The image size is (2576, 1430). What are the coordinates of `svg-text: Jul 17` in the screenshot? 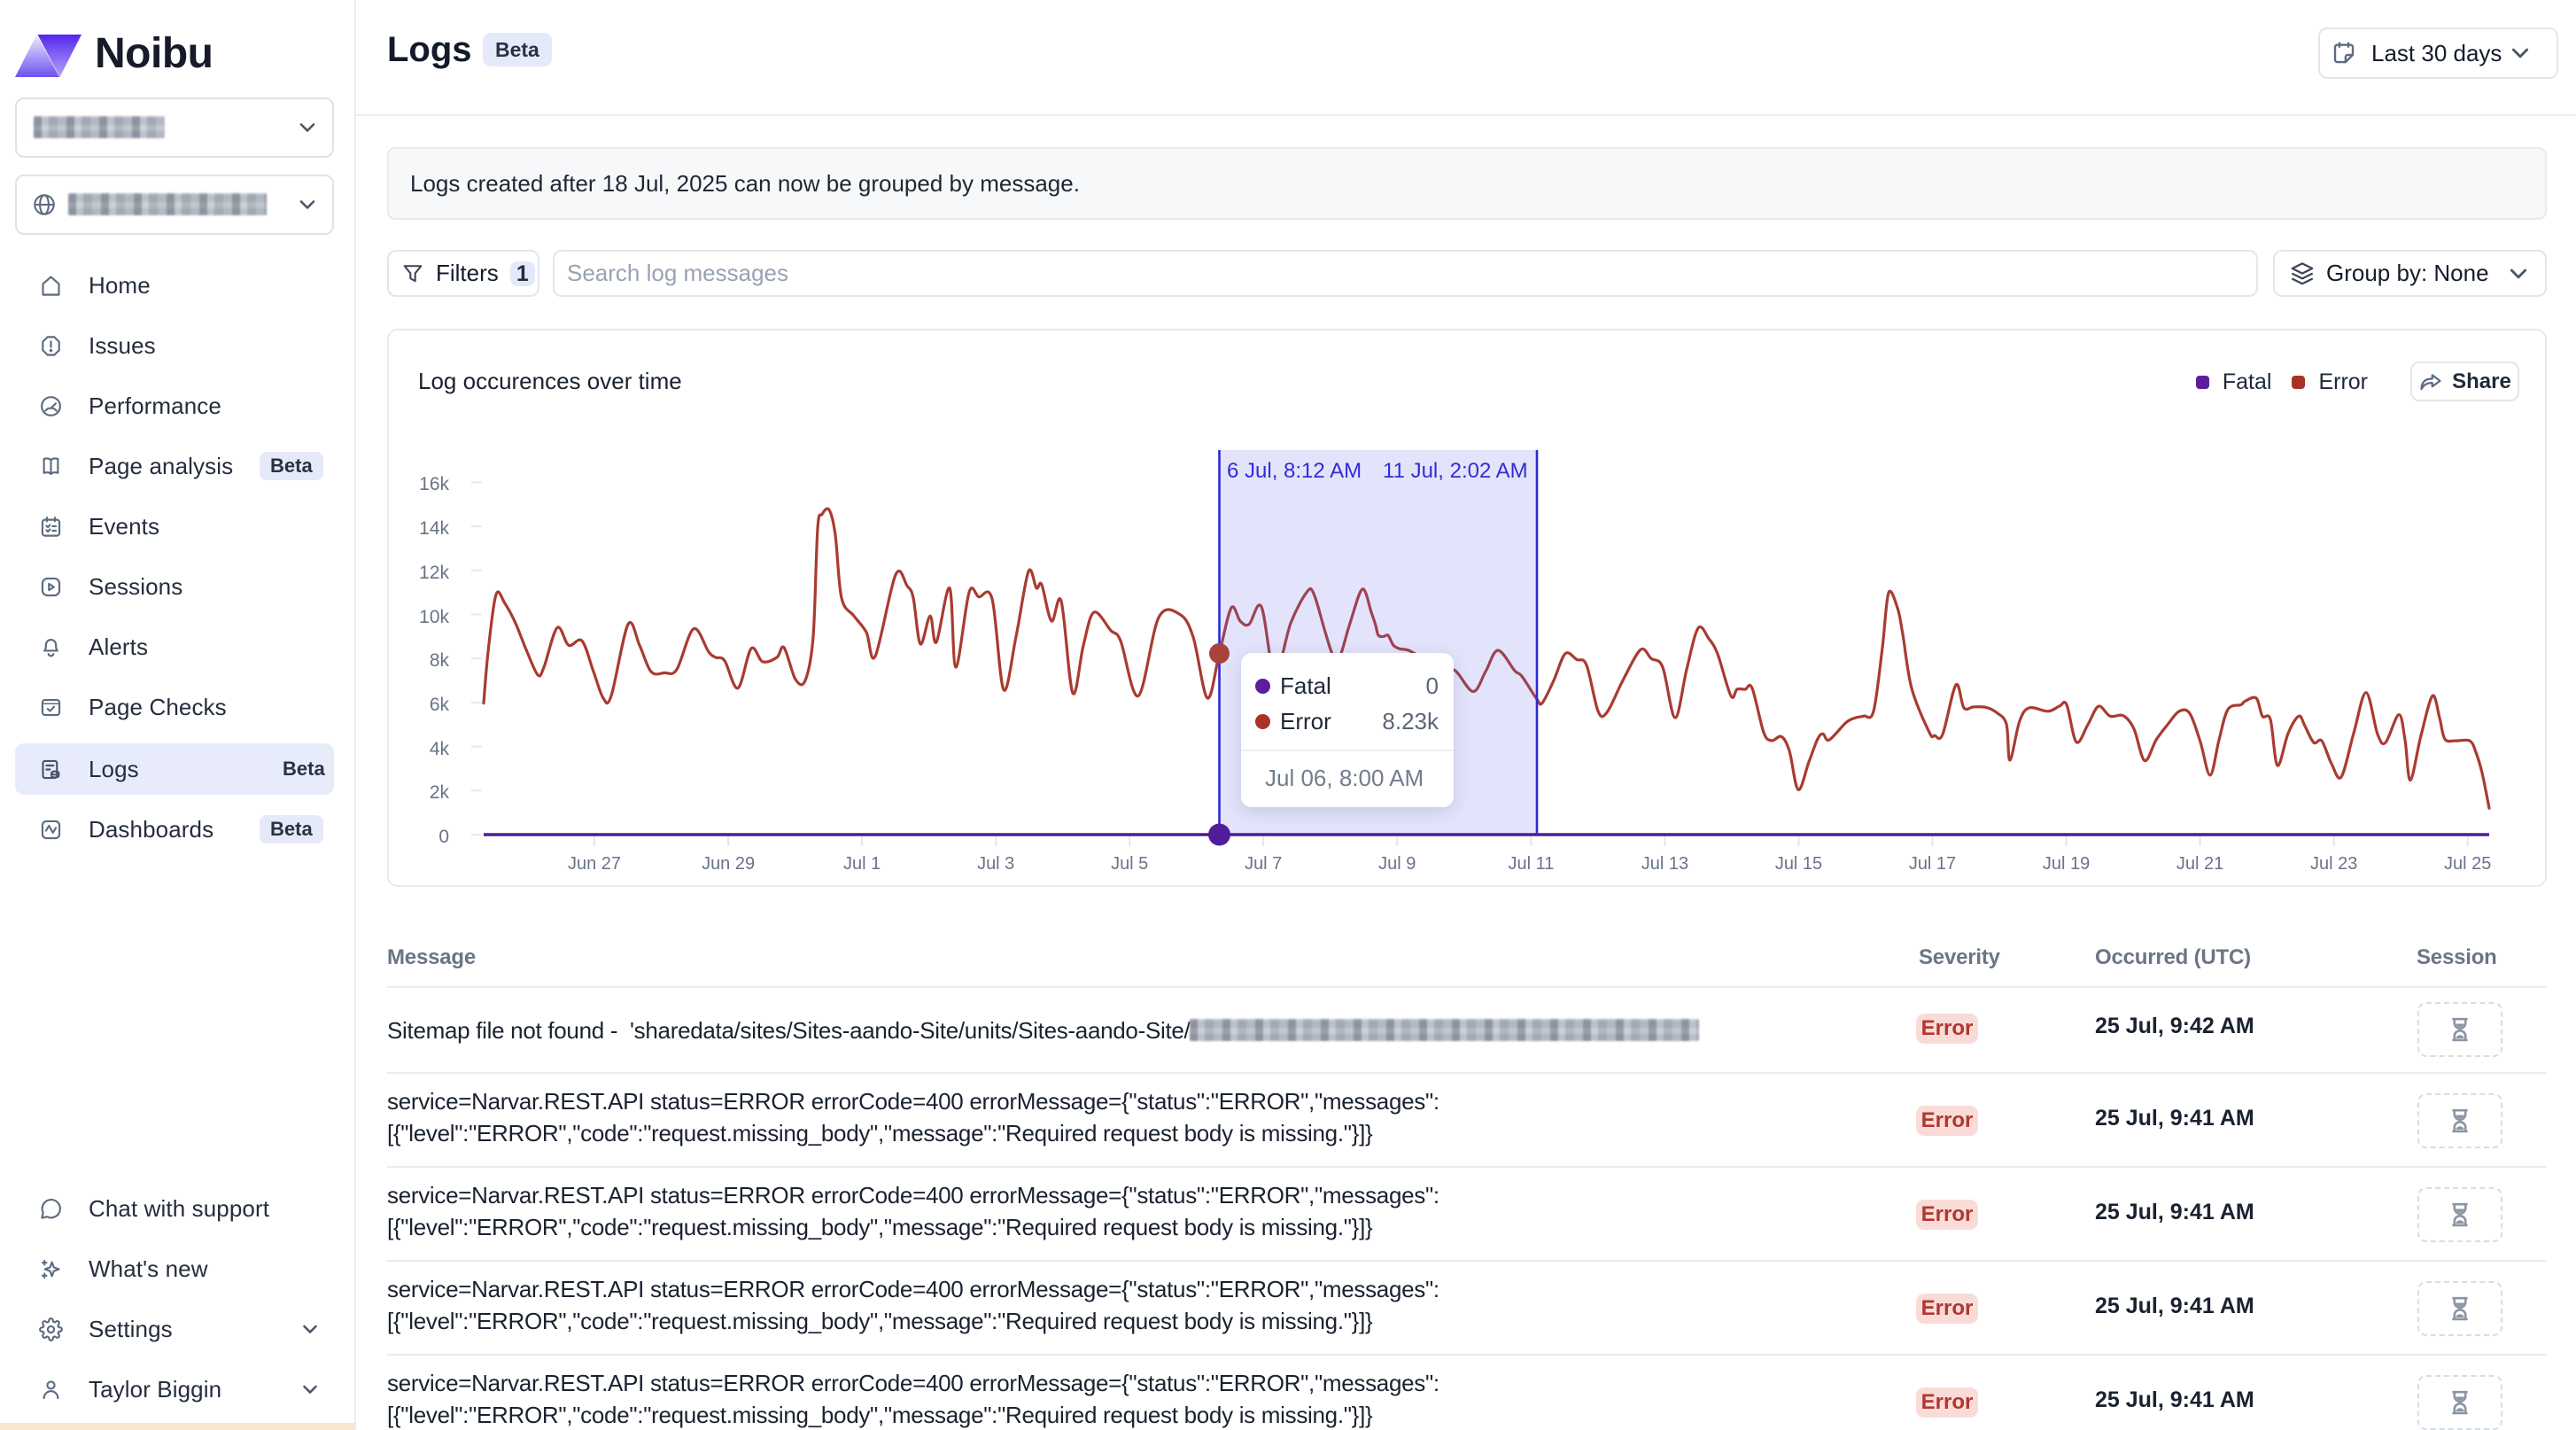 It's located at (1932, 864).